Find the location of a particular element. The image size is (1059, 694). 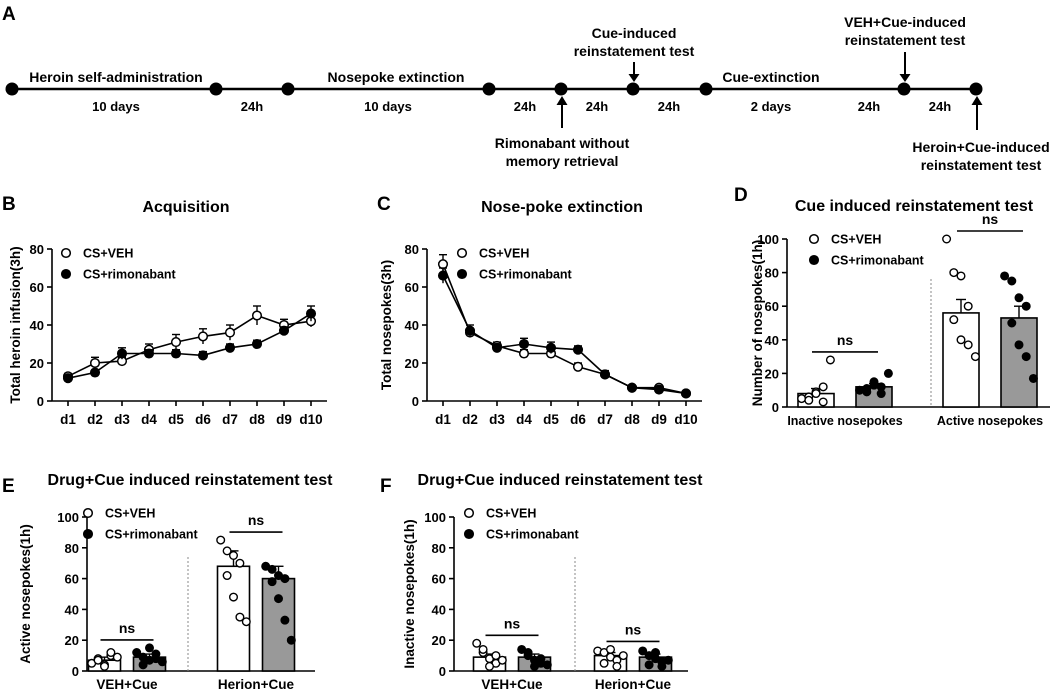

x-tick-label: d2 is located at coordinates (95, 419).